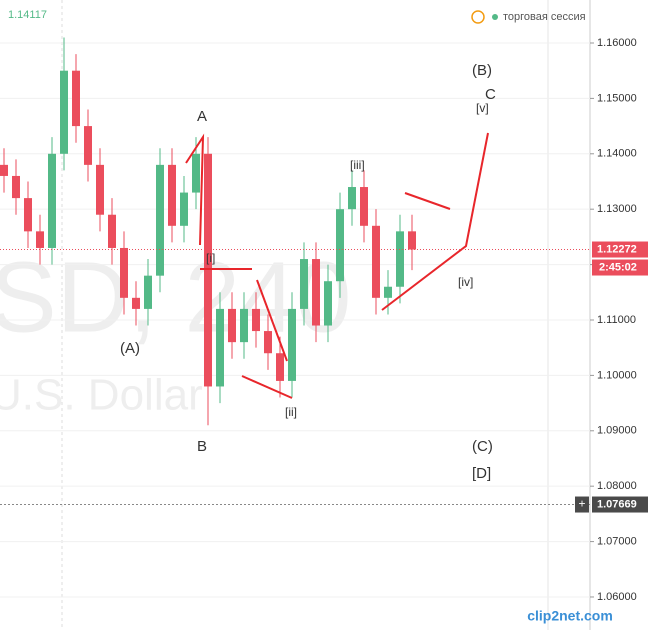 This screenshot has width=650, height=630. What do you see at coordinates (482, 446) in the screenshot?
I see `label: (C)` at bounding box center [482, 446].